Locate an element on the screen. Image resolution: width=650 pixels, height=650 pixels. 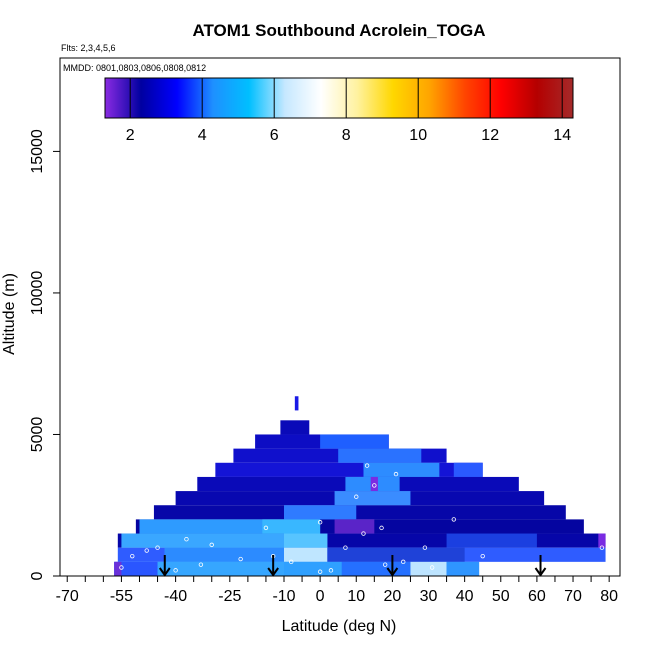
flights-annotation: Flts: 2,3,4,5,6 is located at coordinates (88, 48).